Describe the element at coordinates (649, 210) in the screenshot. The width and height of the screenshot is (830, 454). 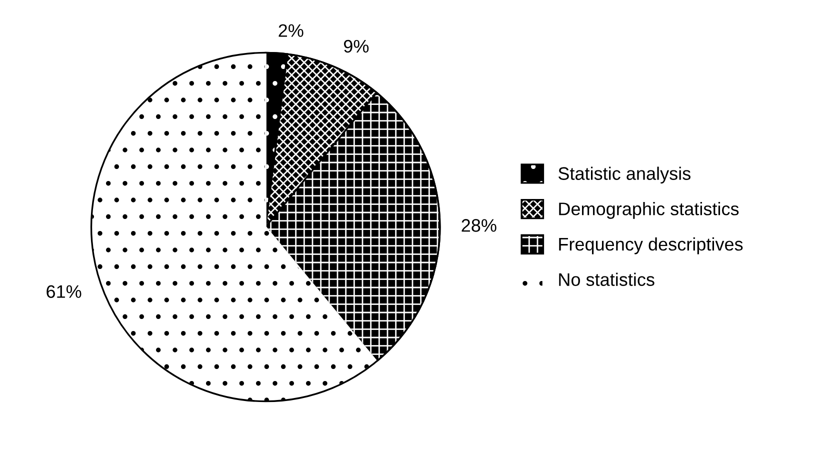
I see `legend-label: Demographic statistics` at that location.